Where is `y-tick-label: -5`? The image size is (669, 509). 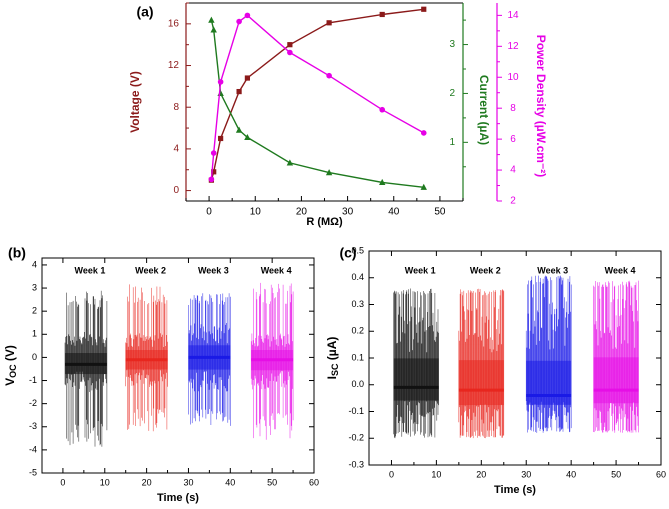 y-tick-label: -5 is located at coordinates (33, 472).